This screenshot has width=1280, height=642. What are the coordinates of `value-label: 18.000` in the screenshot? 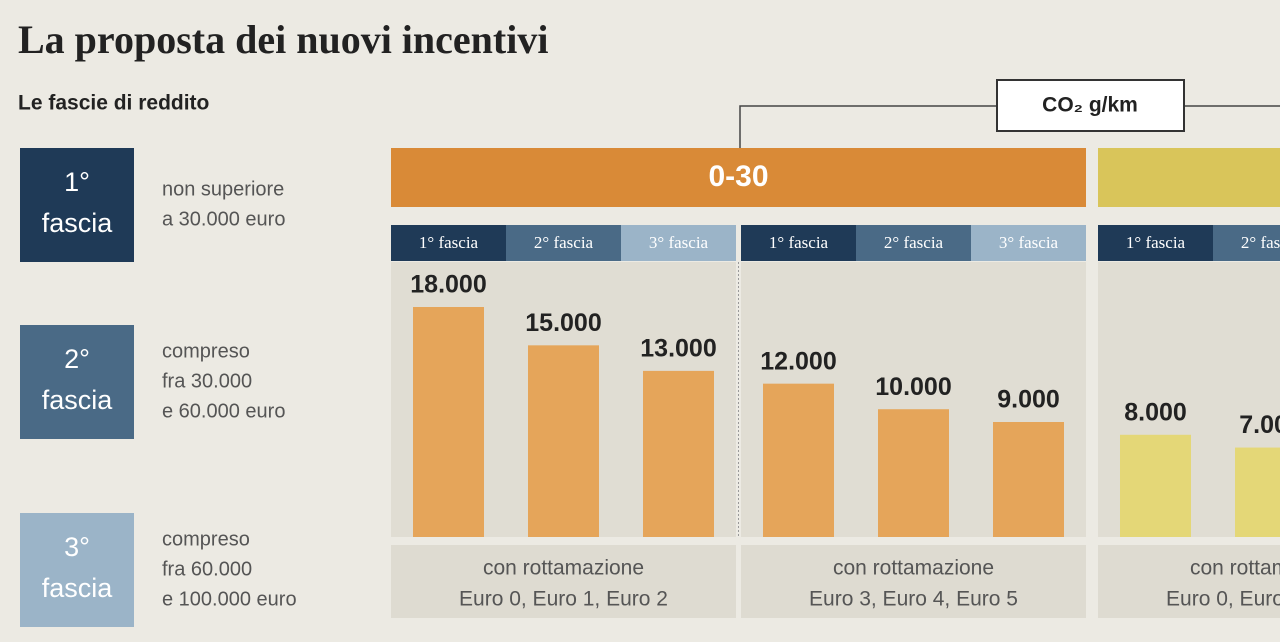 It's located at (448, 285).